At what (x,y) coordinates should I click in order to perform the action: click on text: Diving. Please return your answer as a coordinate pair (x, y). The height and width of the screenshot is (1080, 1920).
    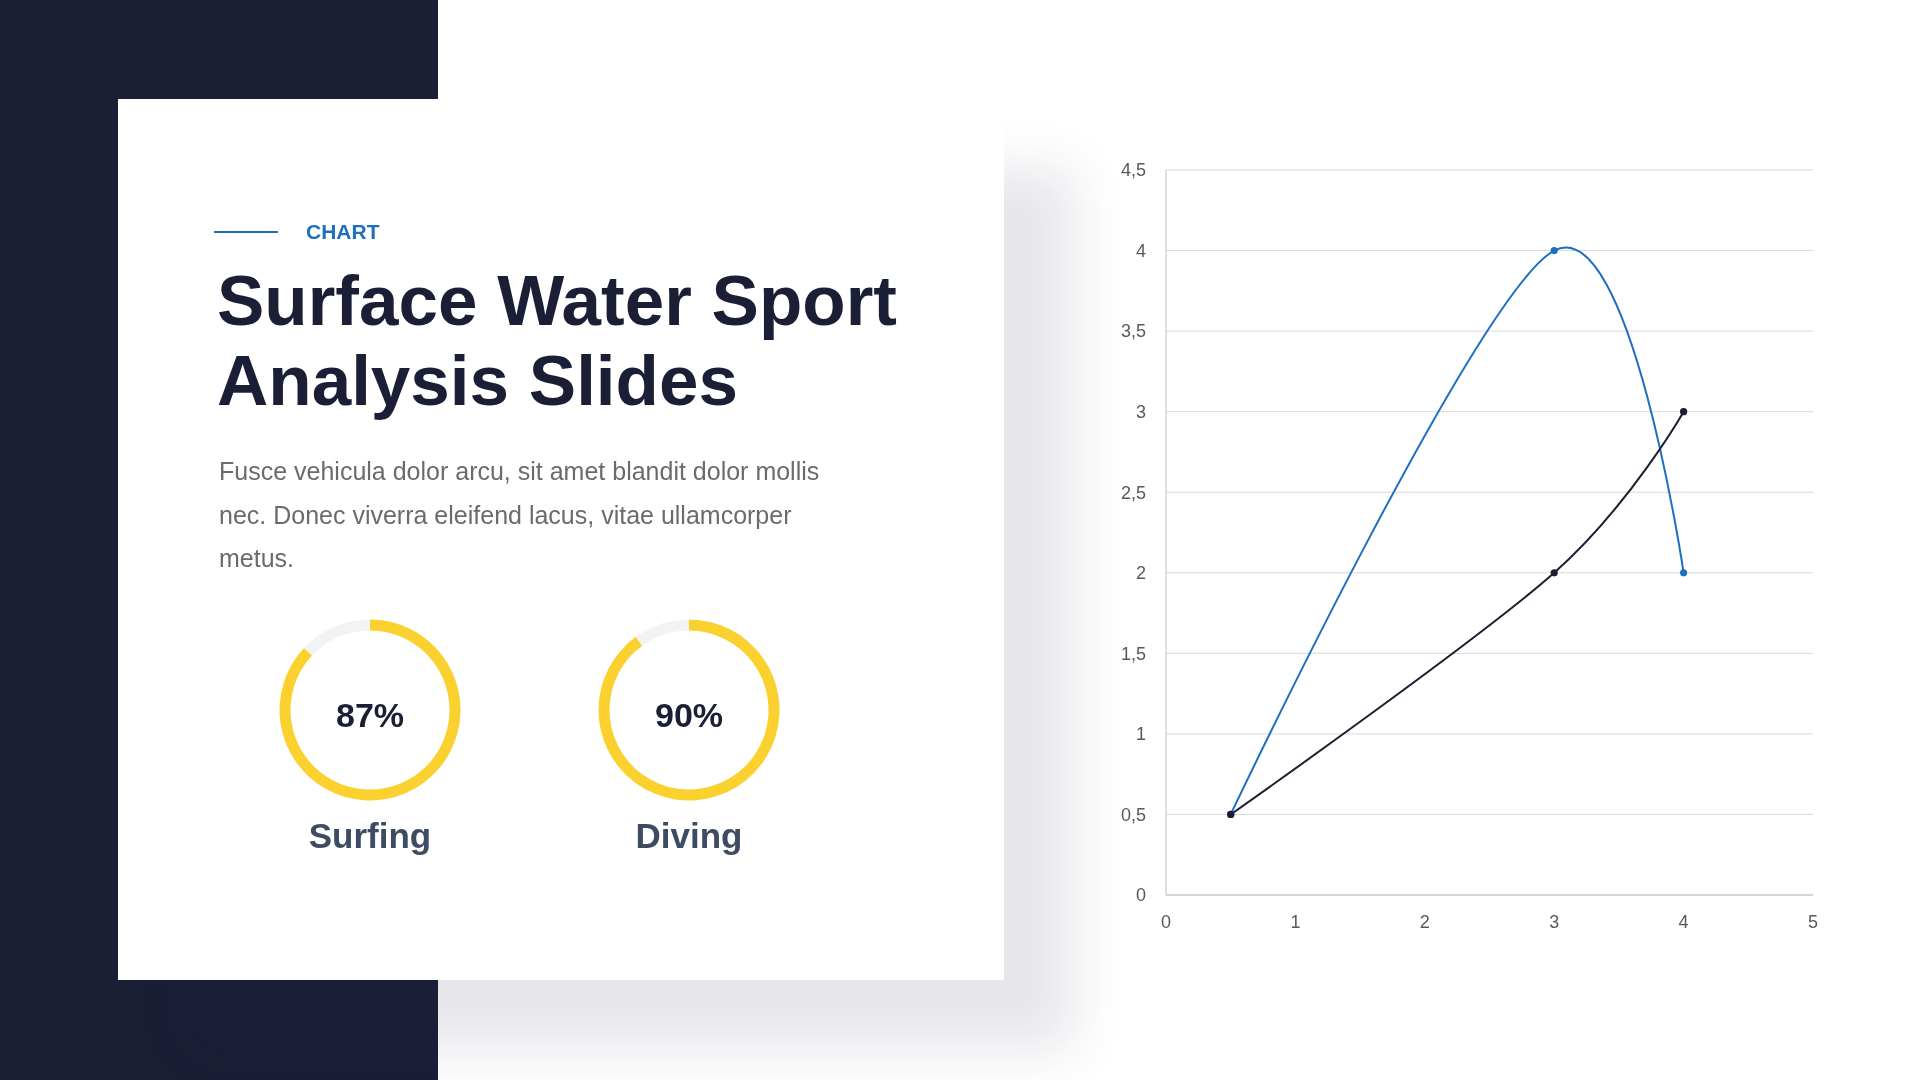
    Looking at the image, I should click on (689, 835).